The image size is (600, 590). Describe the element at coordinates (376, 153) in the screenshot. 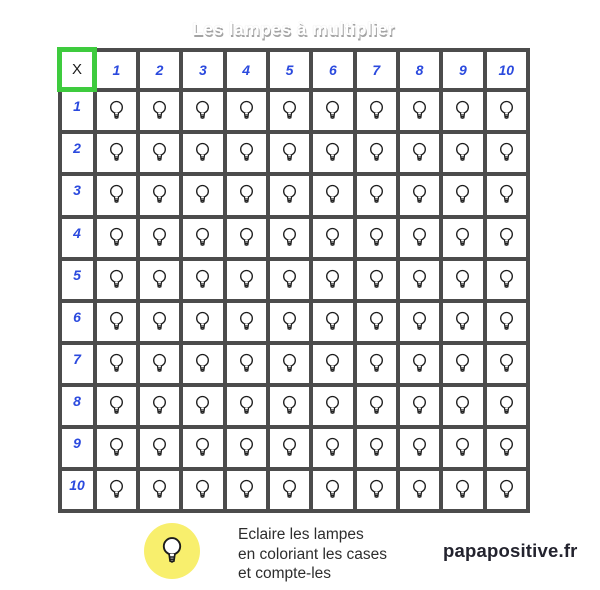

I see `grid-cell-2x7` at that location.